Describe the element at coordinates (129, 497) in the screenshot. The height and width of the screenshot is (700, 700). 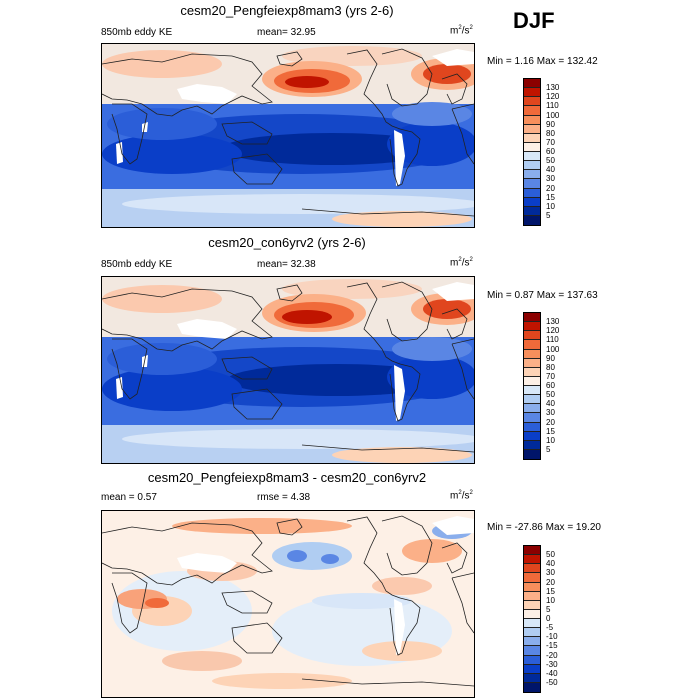
I see `panel-3-mean: mean = 0.57` at that location.